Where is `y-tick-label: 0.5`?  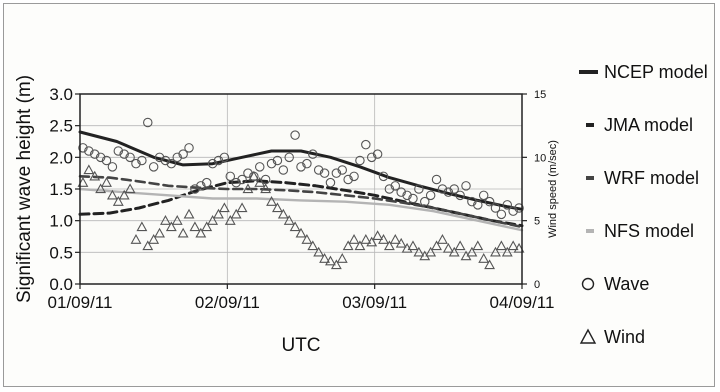 y-tick-label: 0.5 is located at coordinates (61, 252).